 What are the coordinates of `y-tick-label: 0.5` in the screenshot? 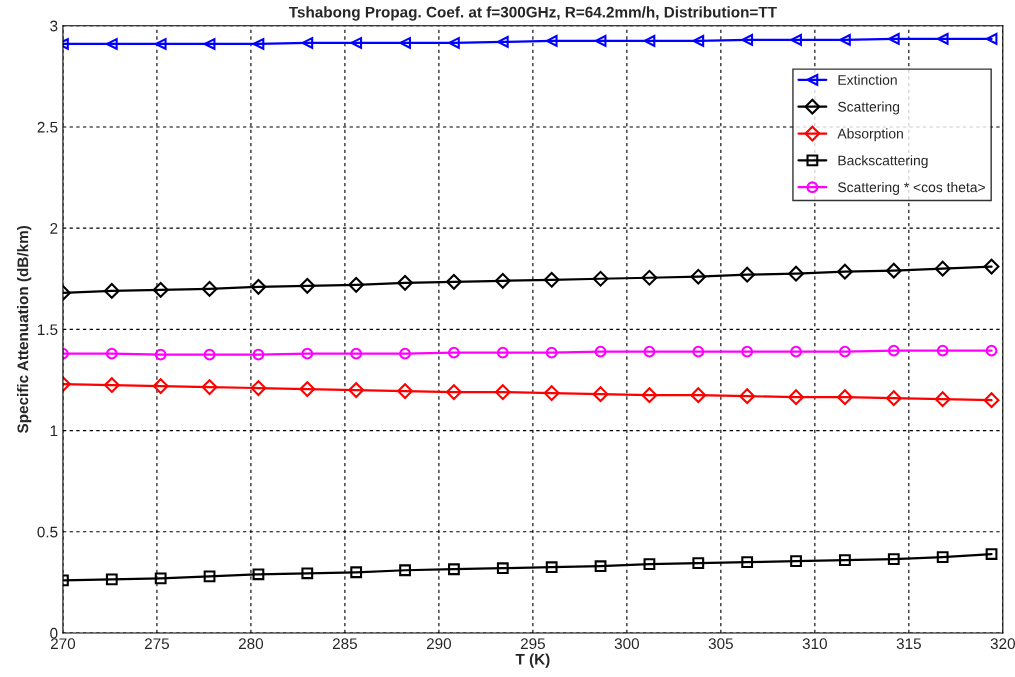 It's located at (47, 532).